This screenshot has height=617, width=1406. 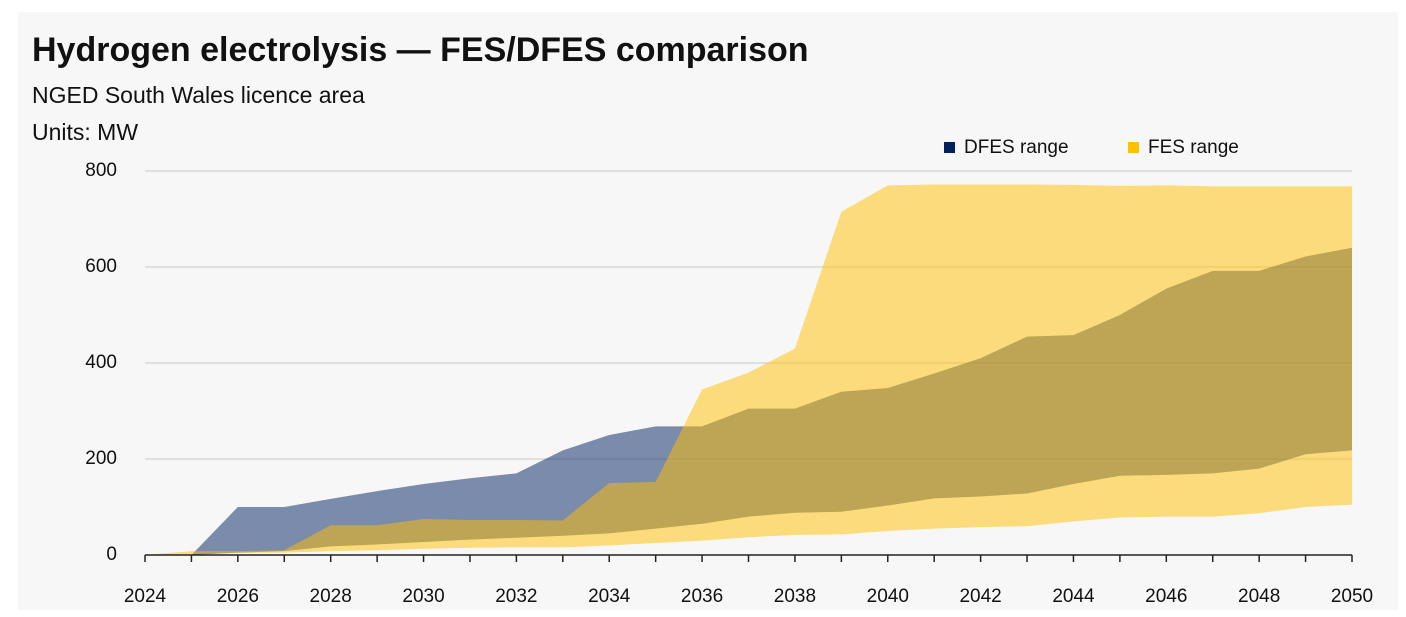 What do you see at coordinates (1073, 596) in the screenshot?
I see `x-tick-label: 2044` at bounding box center [1073, 596].